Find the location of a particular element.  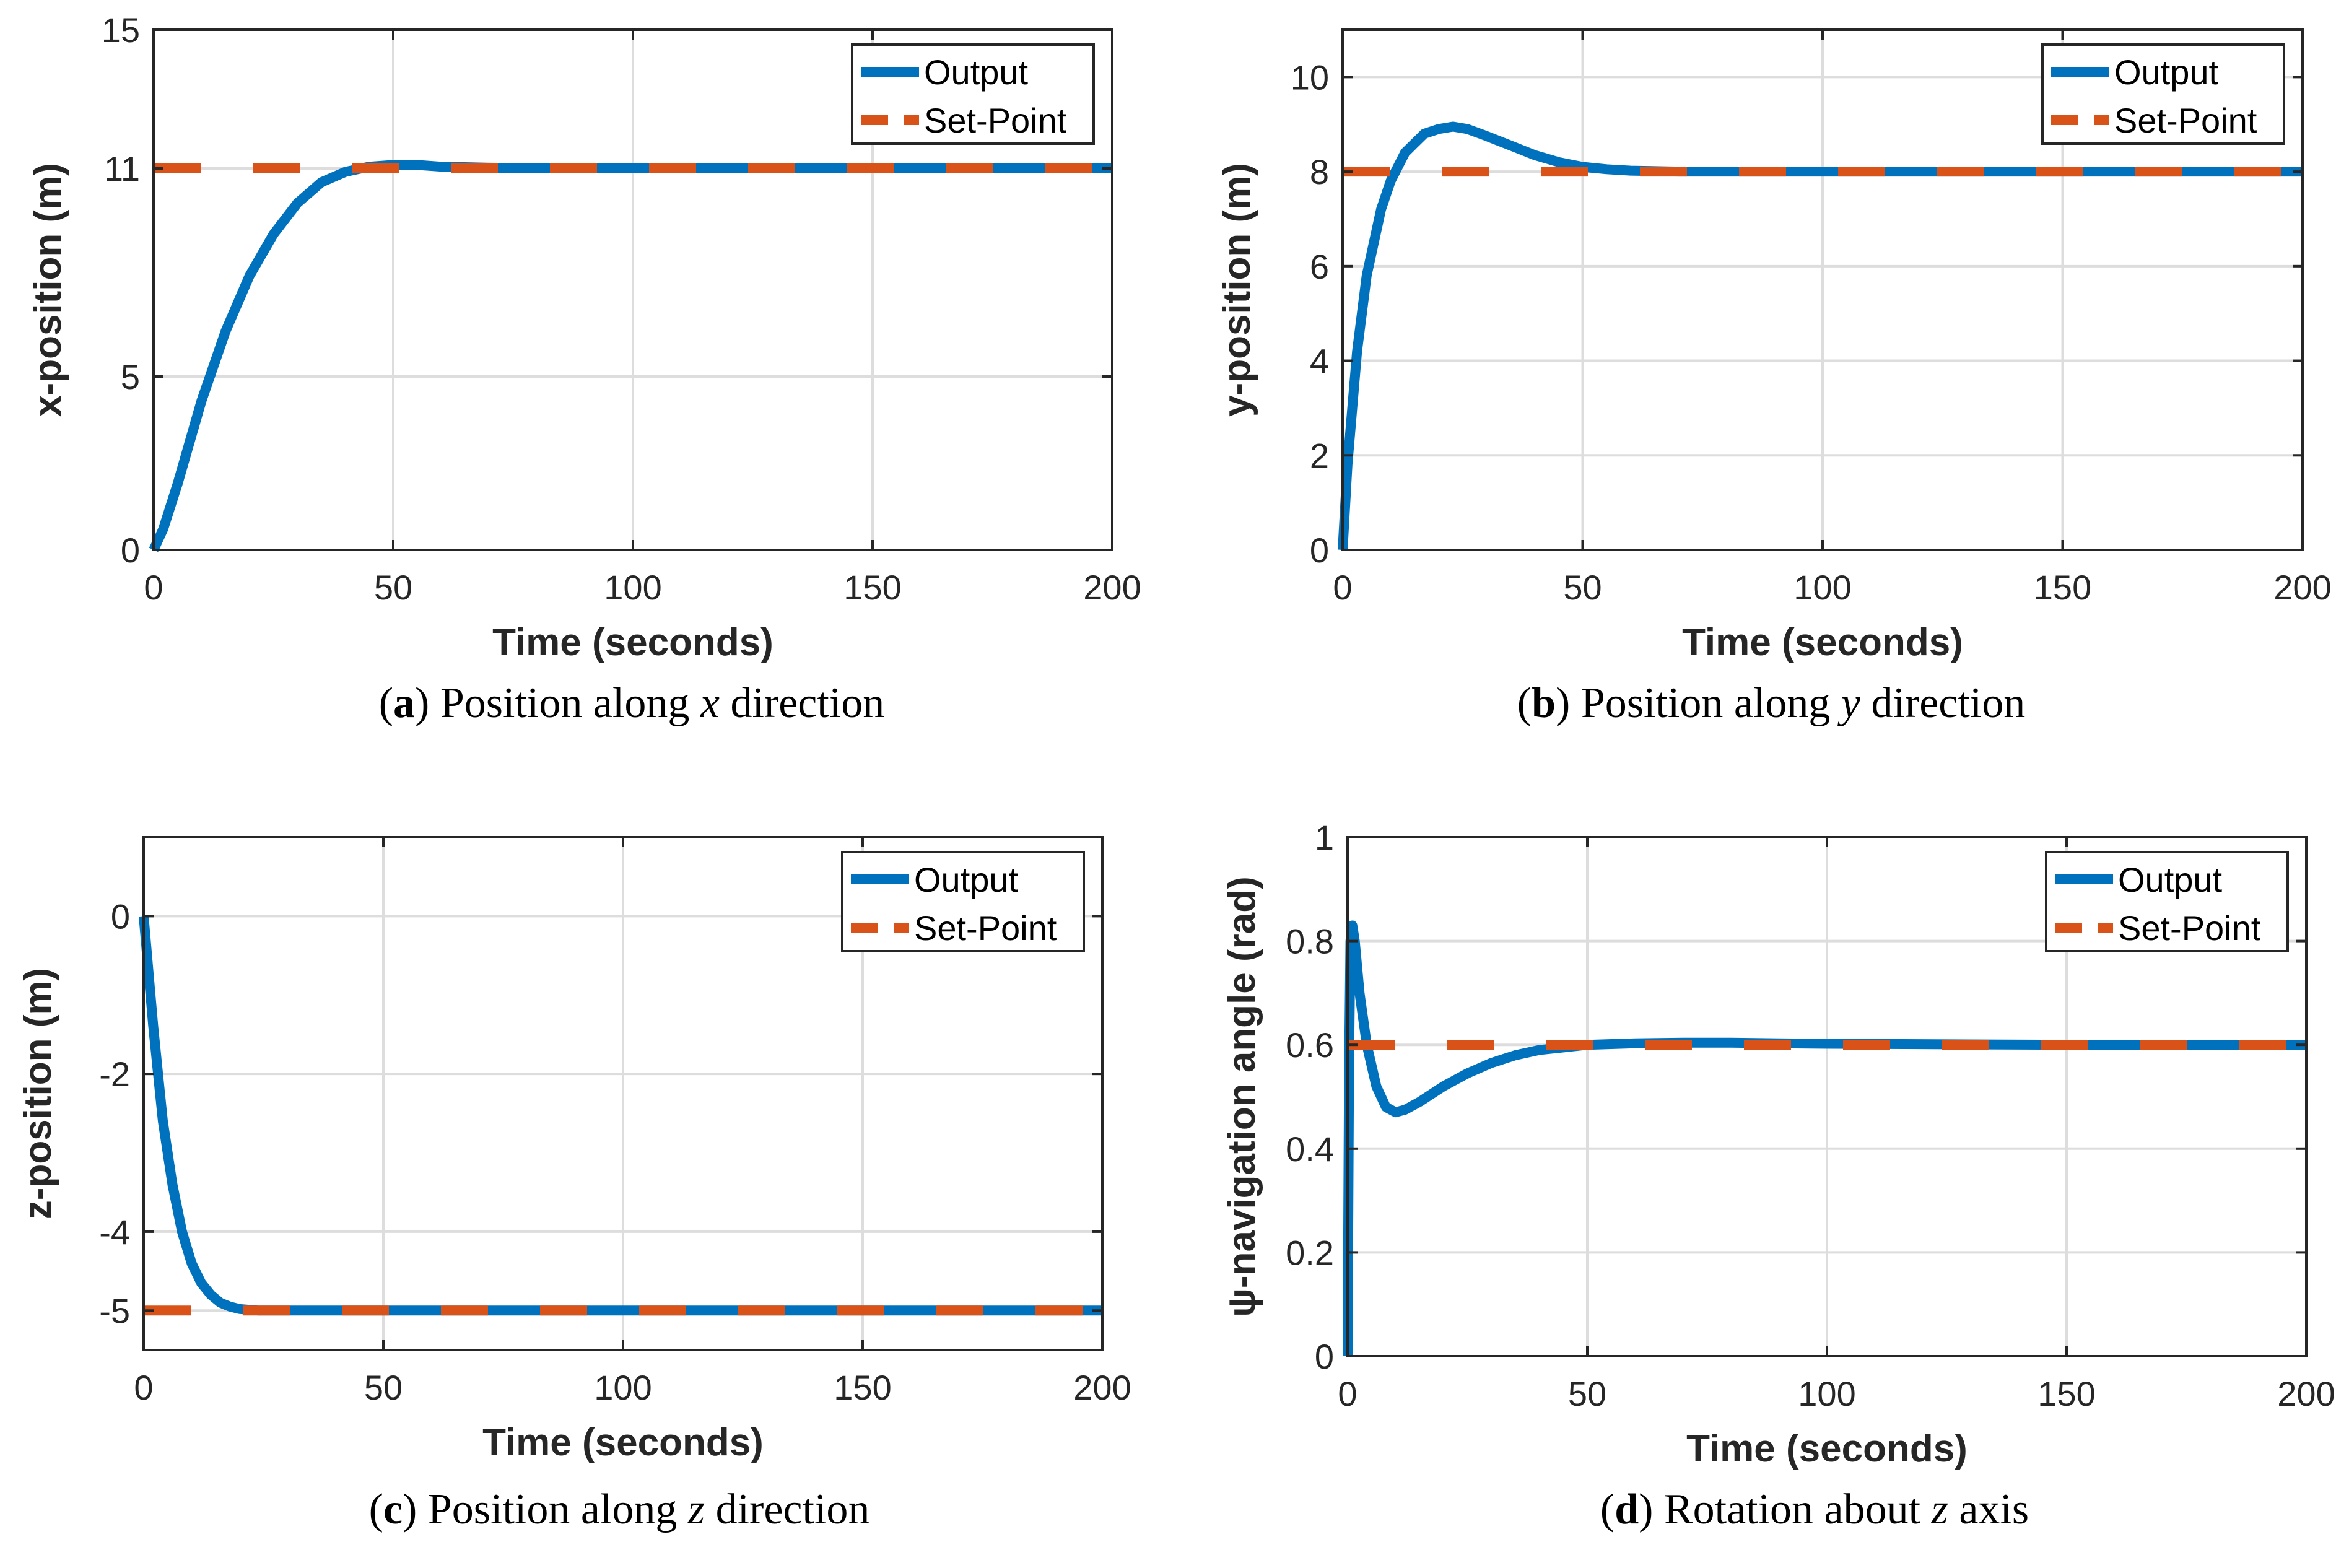

y-tick-label: 0.8 is located at coordinates (1310, 942).